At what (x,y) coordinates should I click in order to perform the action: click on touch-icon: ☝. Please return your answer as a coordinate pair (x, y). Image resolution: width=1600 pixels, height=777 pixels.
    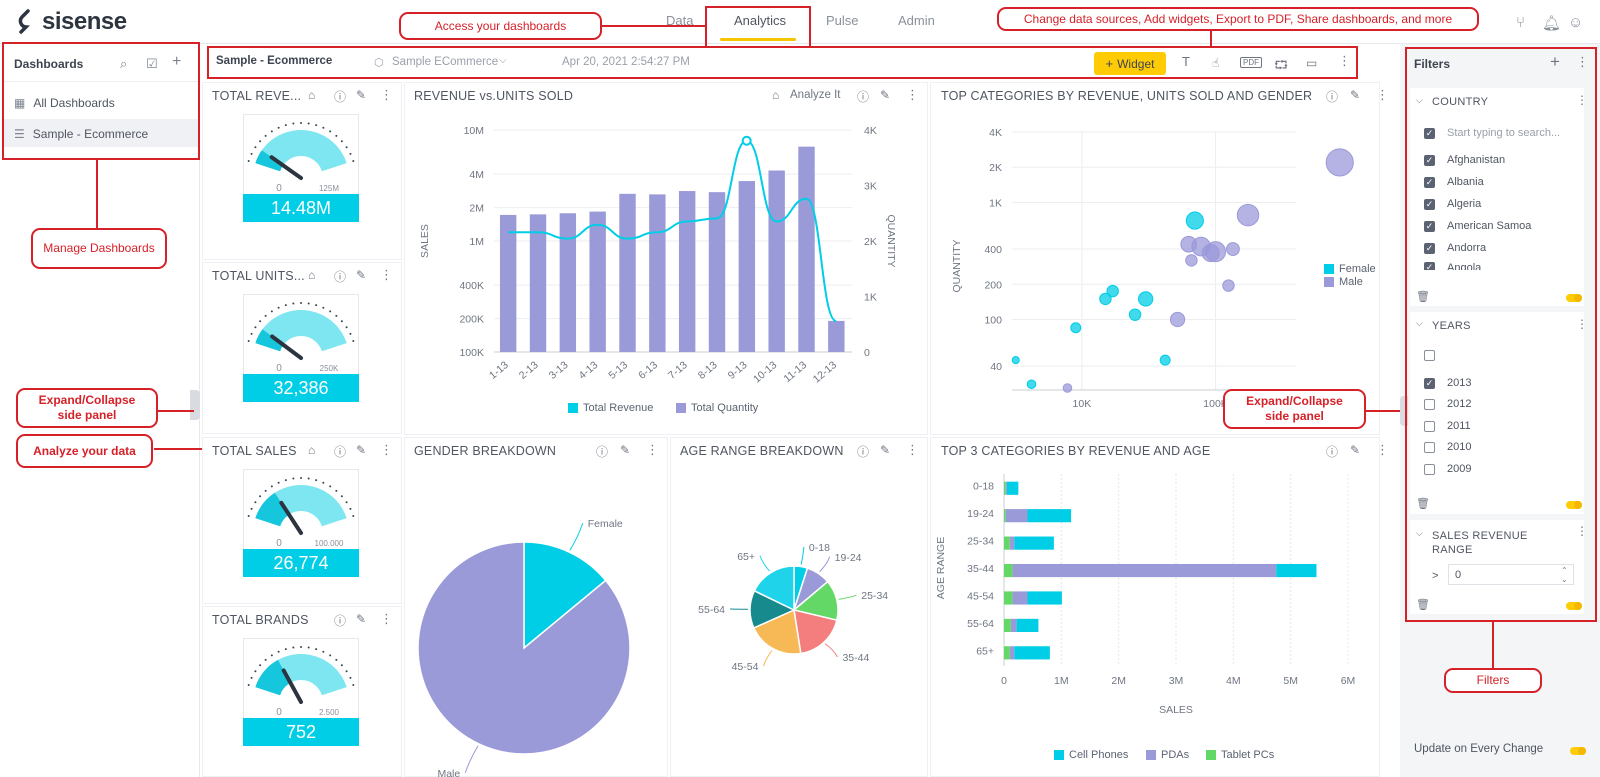
    Looking at the image, I should click on (1216, 63).